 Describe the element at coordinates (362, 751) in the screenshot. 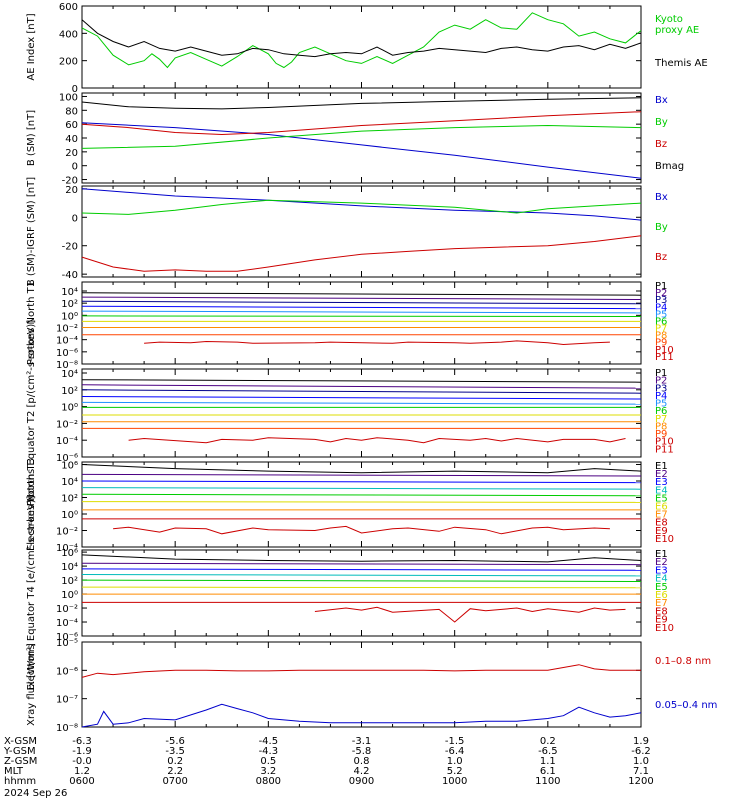

I see `x-axis-value: -5.8` at that location.